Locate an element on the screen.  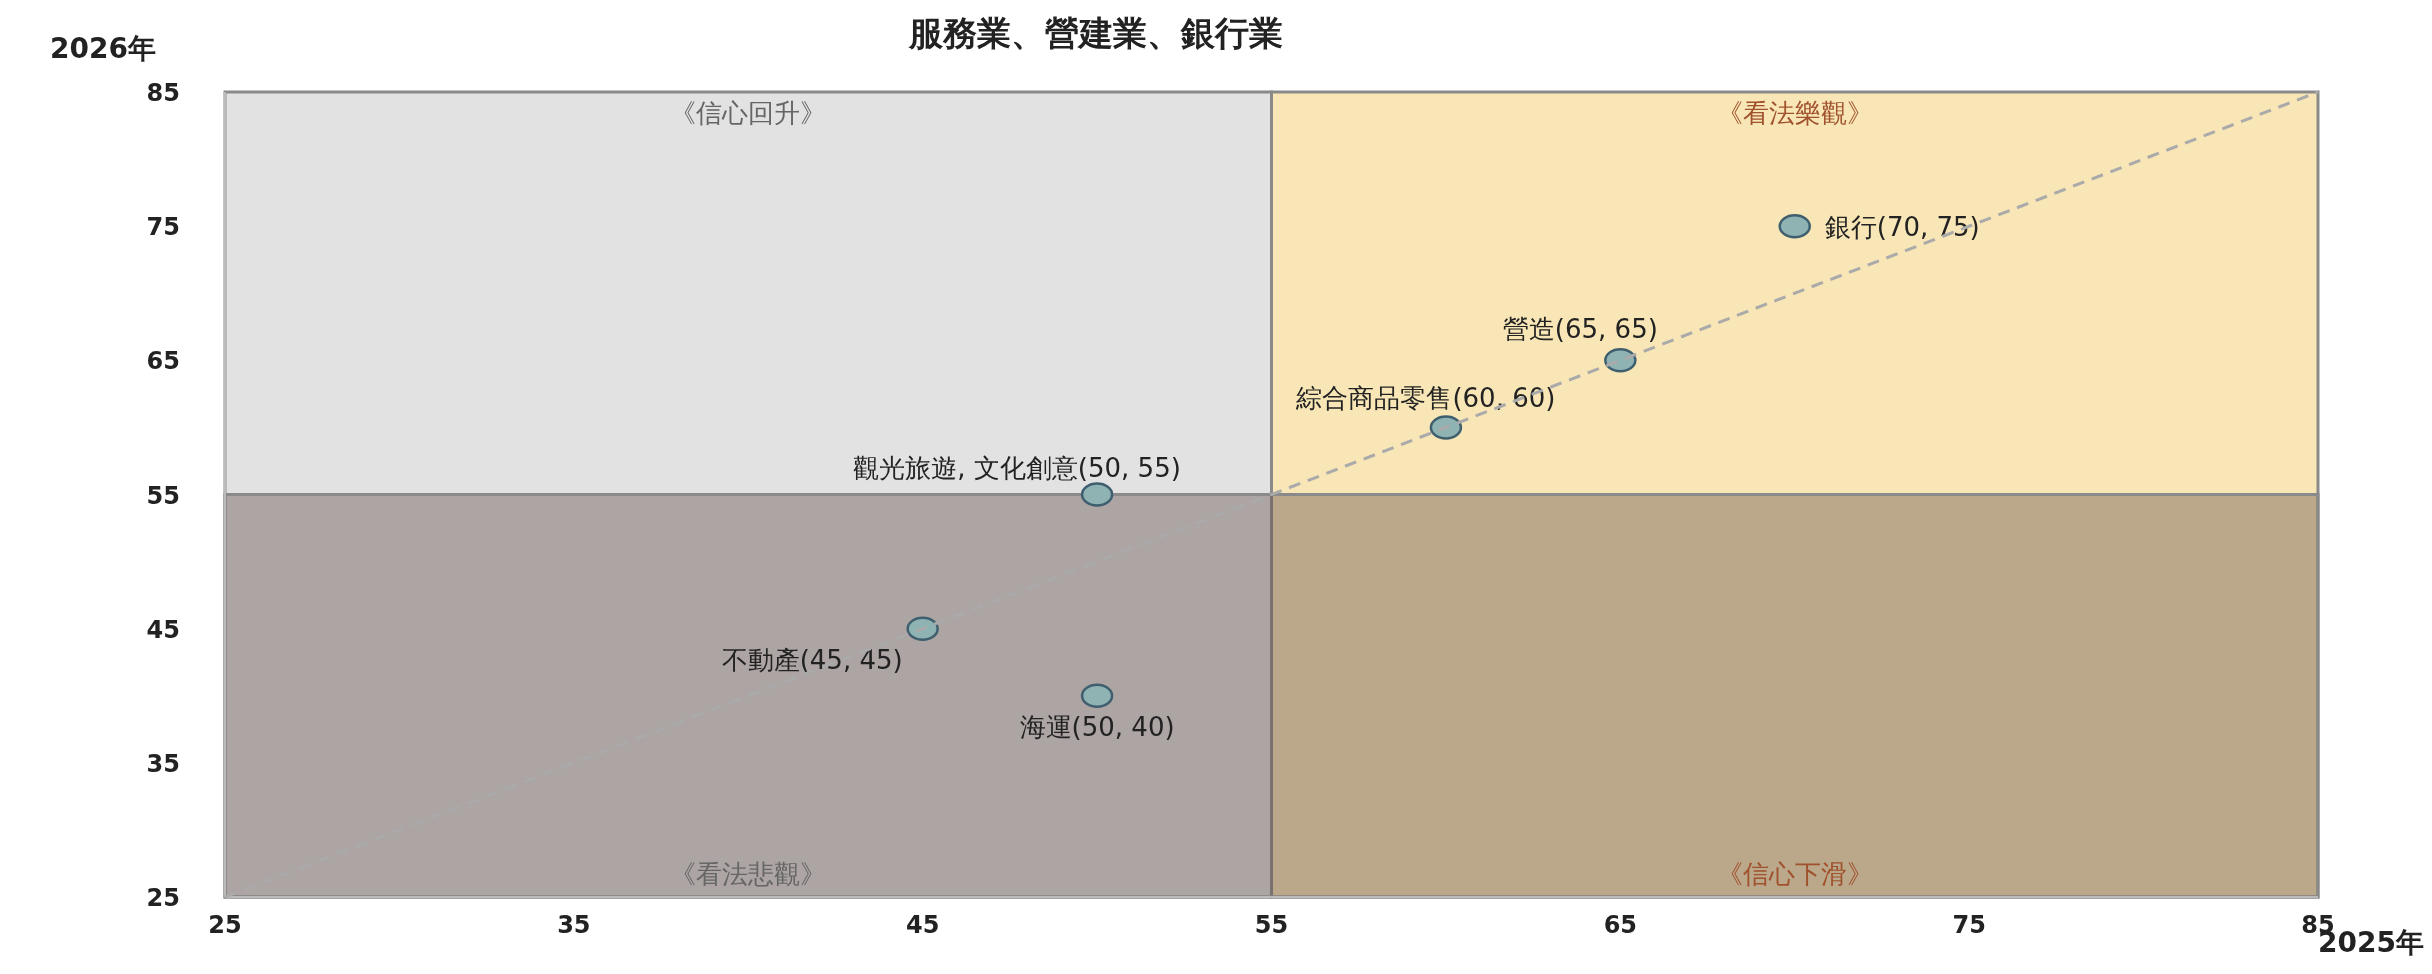
x-tick-label: 25 is located at coordinates (225, 925).